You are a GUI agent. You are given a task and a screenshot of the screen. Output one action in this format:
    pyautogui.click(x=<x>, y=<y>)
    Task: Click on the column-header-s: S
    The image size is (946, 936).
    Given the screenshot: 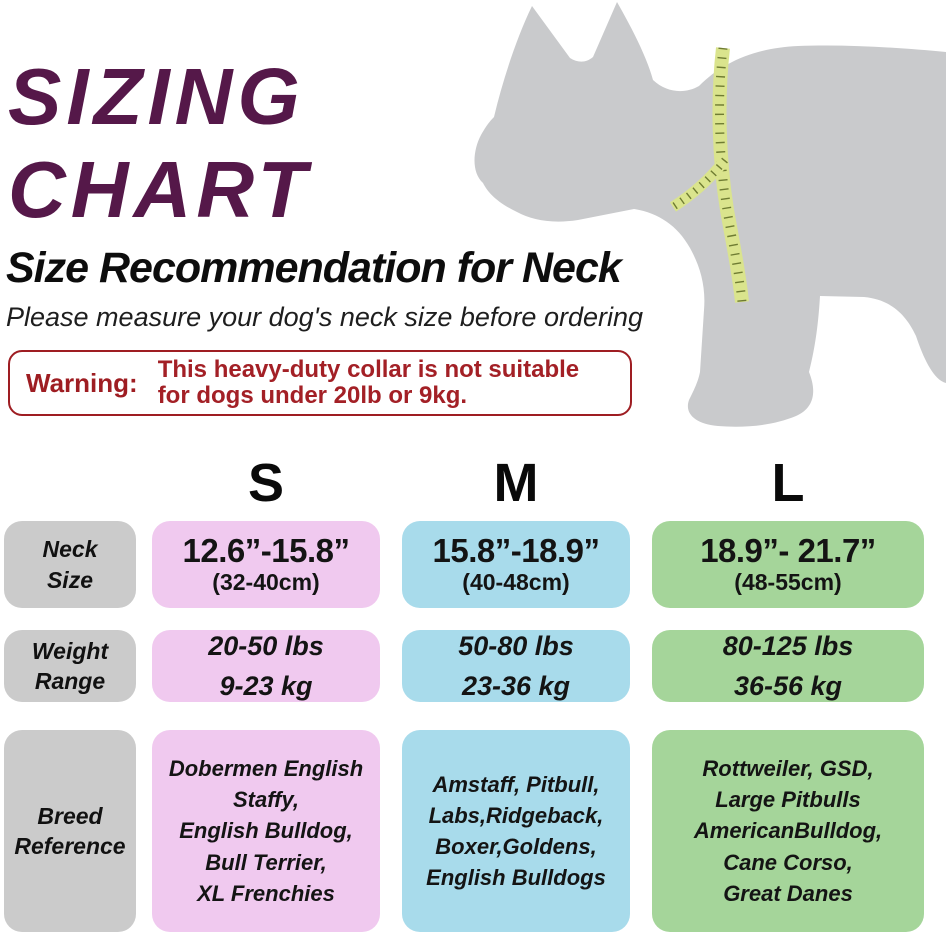 What is the action you would take?
    pyautogui.click(x=266, y=483)
    